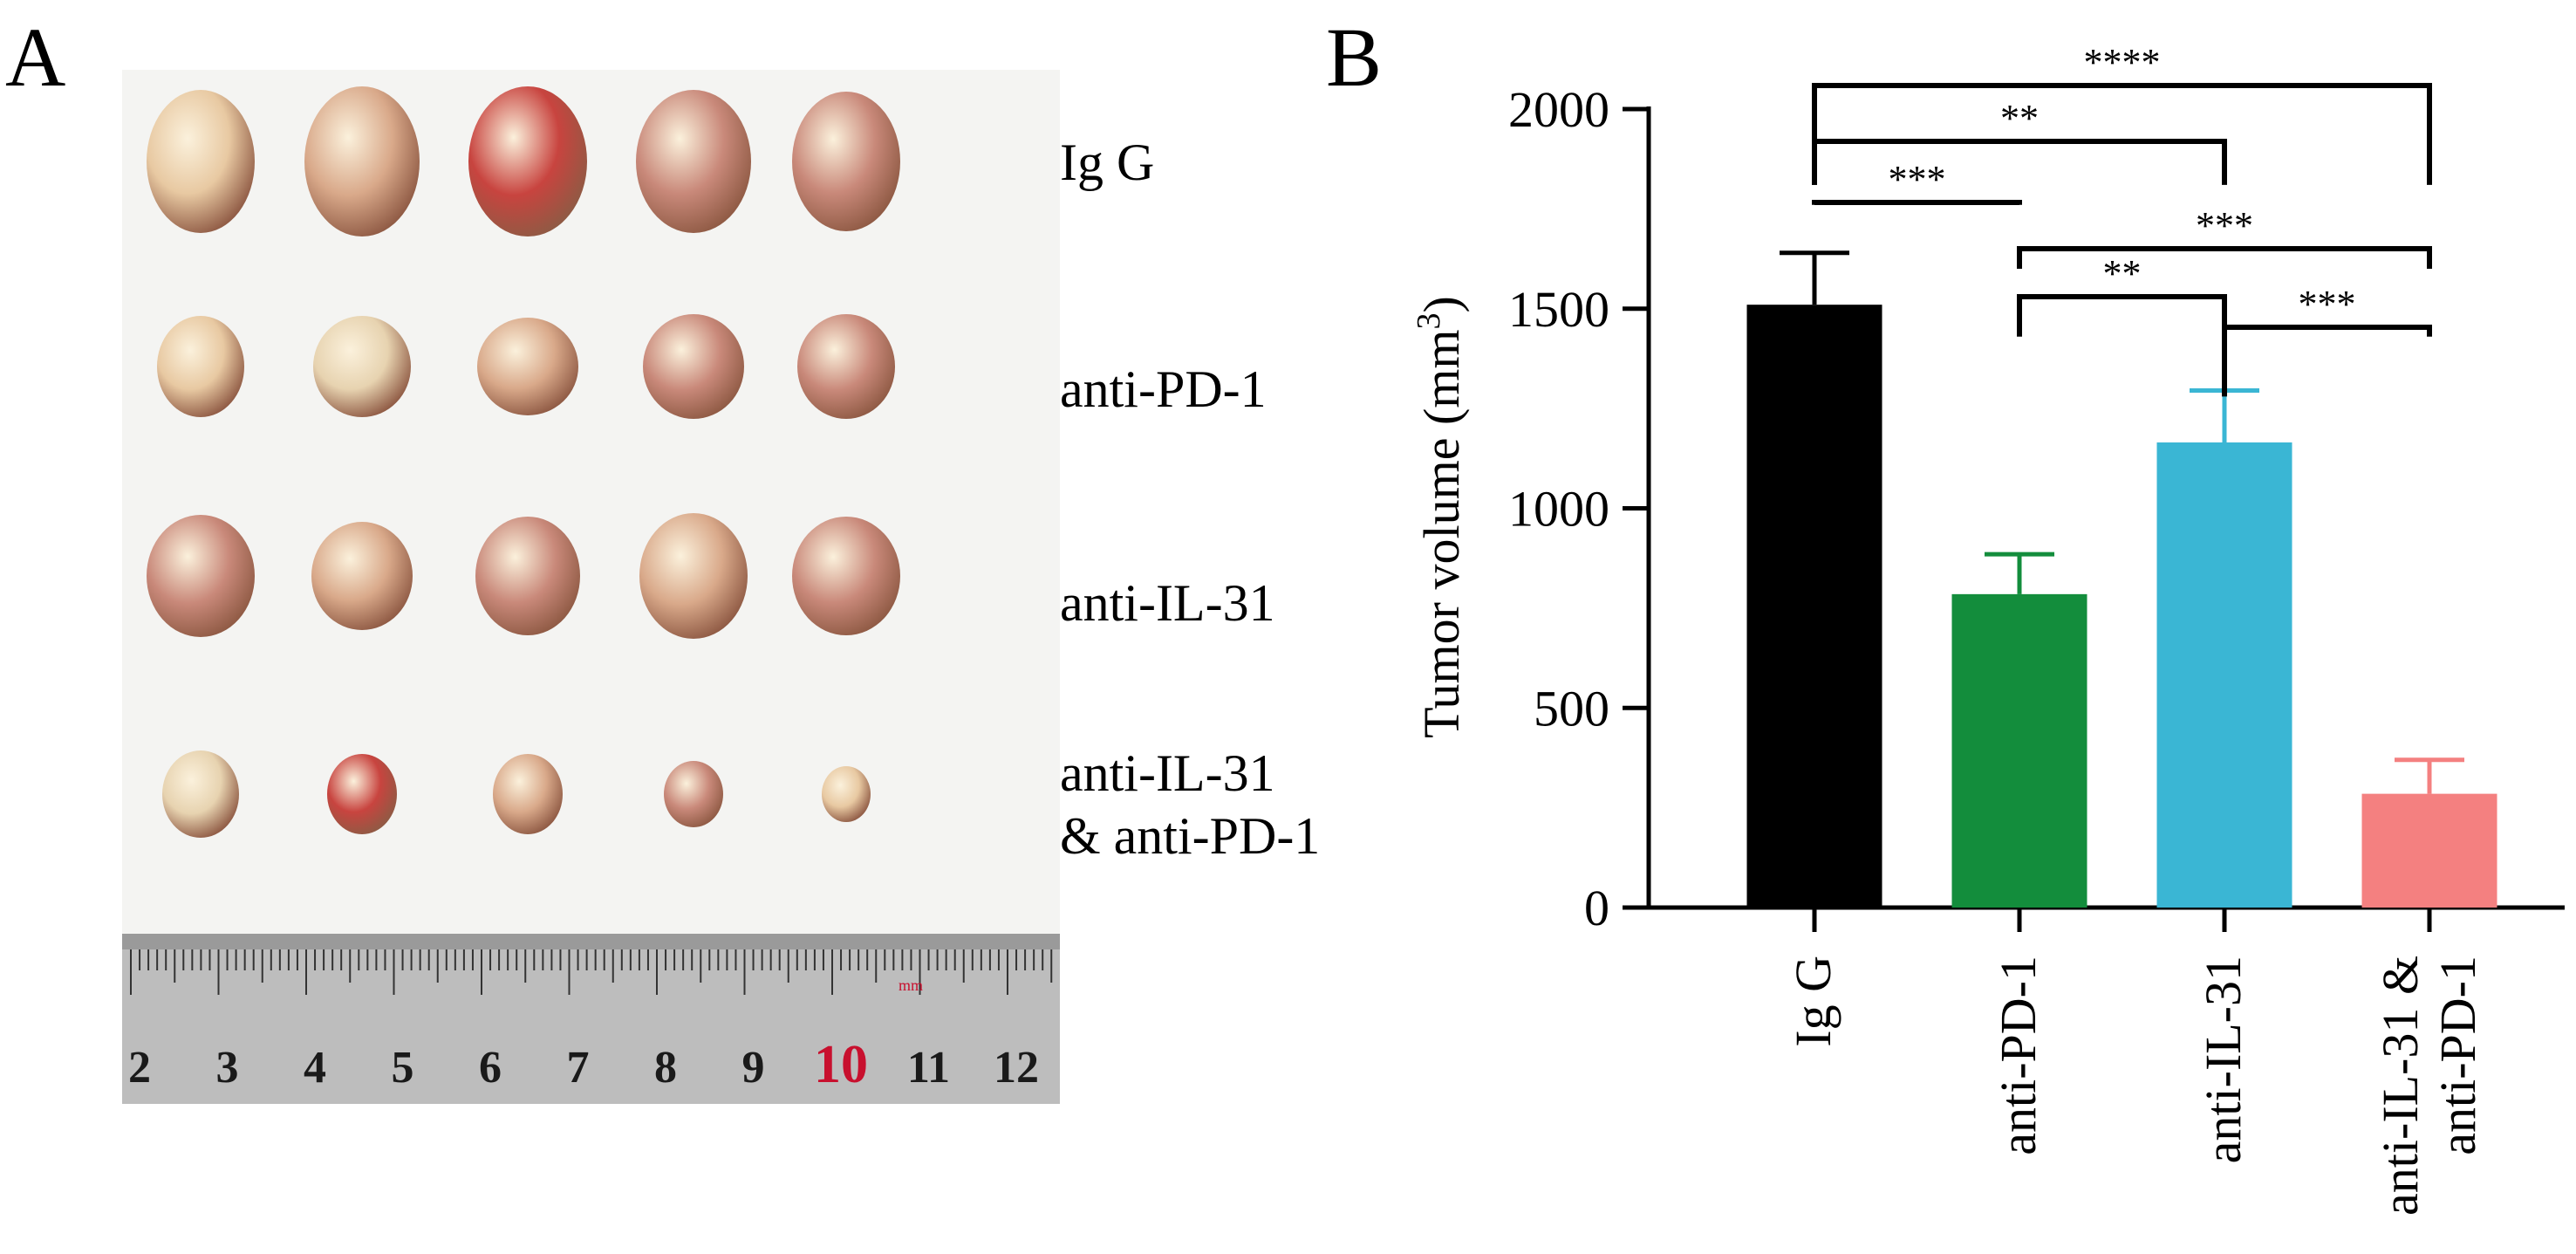 The height and width of the screenshot is (1254, 2576). What do you see at coordinates (490, 1068) in the screenshot?
I see `ruler-number: 6` at bounding box center [490, 1068].